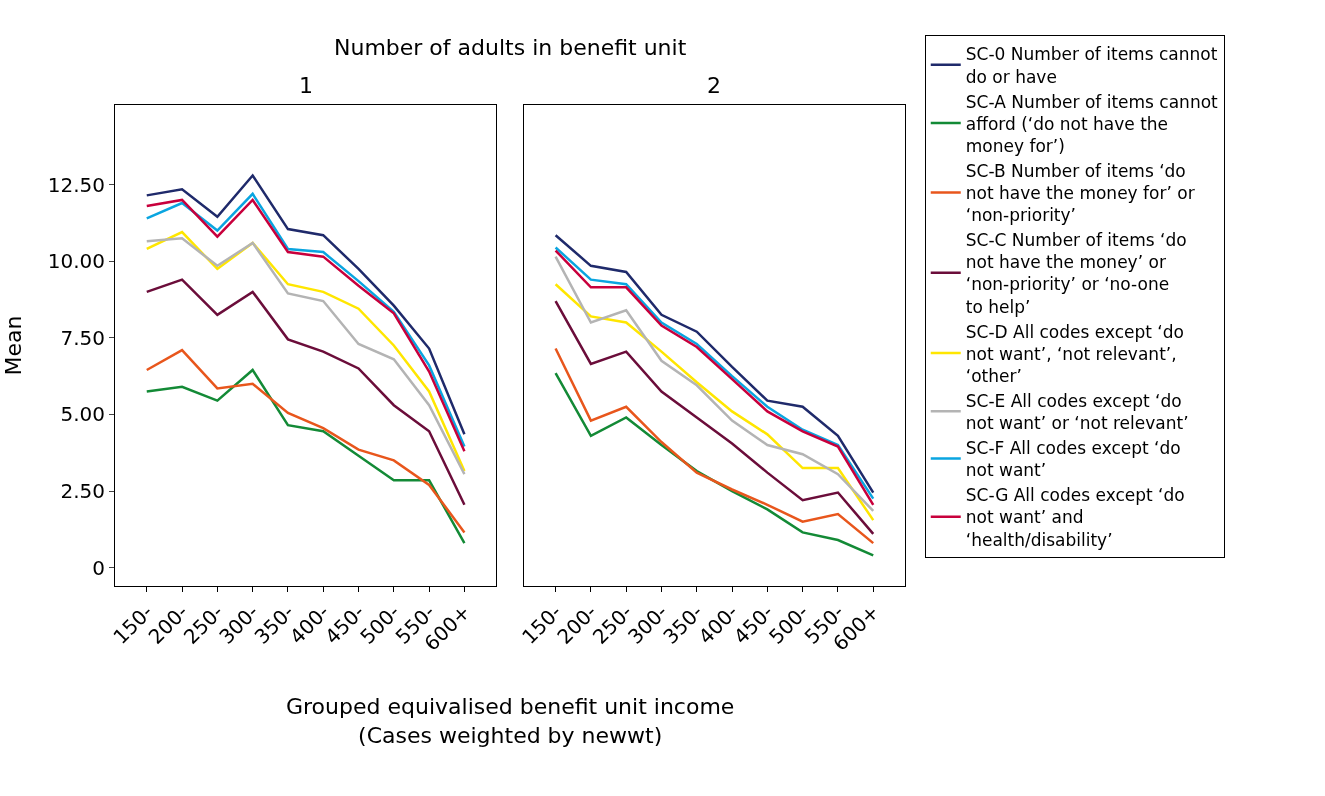 Image resolution: width=1325 pixels, height=796 pixels. Describe the element at coordinates (1091, 65) in the screenshot. I see `legend-label: SC-0 Number of items cannot do or have` at that location.